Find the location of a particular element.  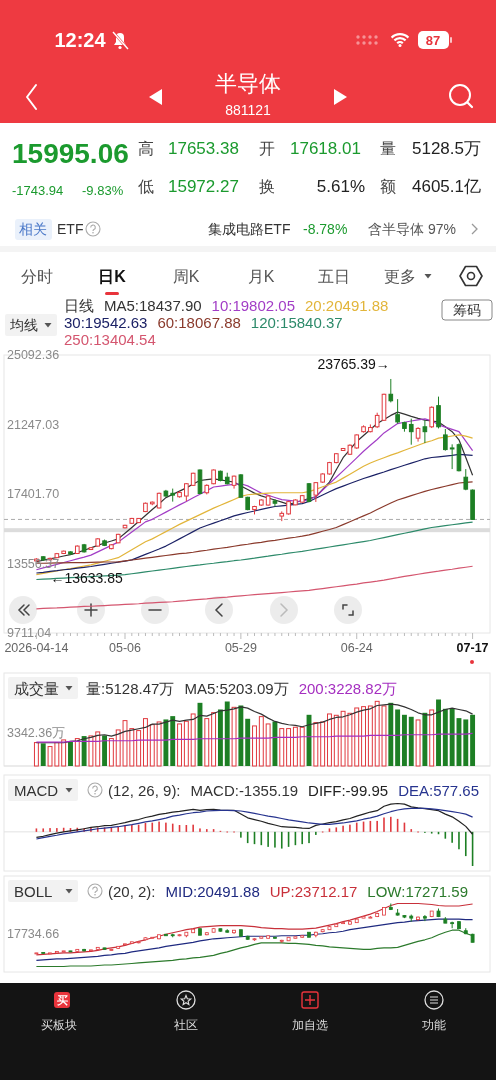

x-tick-label: 05-06 is located at coordinates (125, 648).